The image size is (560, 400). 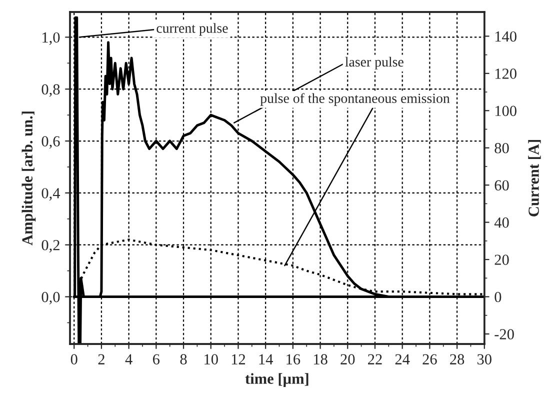 What do you see at coordinates (128, 359) in the screenshot?
I see `x-tick-label: 4` at bounding box center [128, 359].